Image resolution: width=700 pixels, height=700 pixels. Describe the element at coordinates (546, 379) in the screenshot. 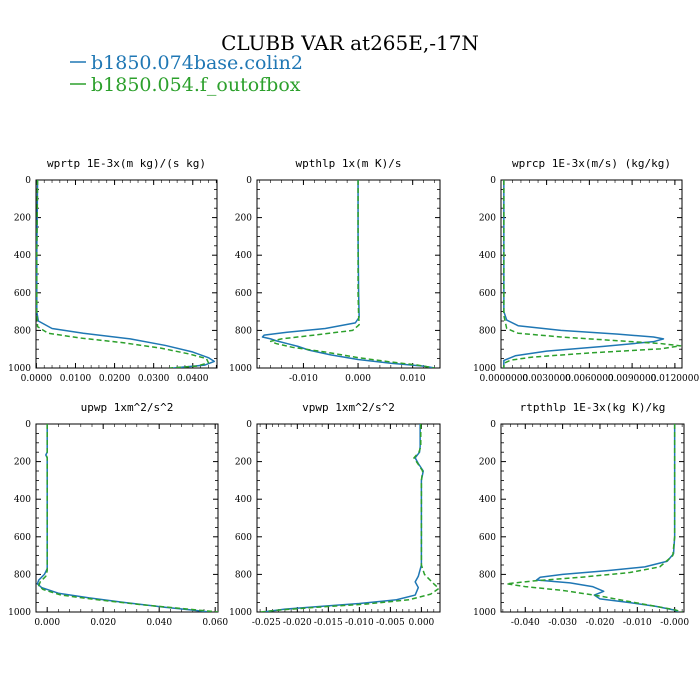

I see `x-tick-label: 0.0030000` at that location.